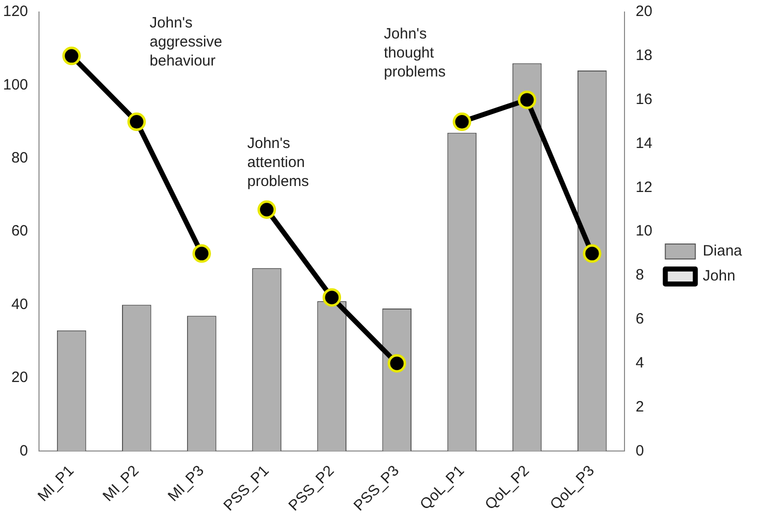 This screenshot has height=518, width=762. Describe the element at coordinates (644, 11) in the screenshot. I see `y2-tick-label: 20` at that location.